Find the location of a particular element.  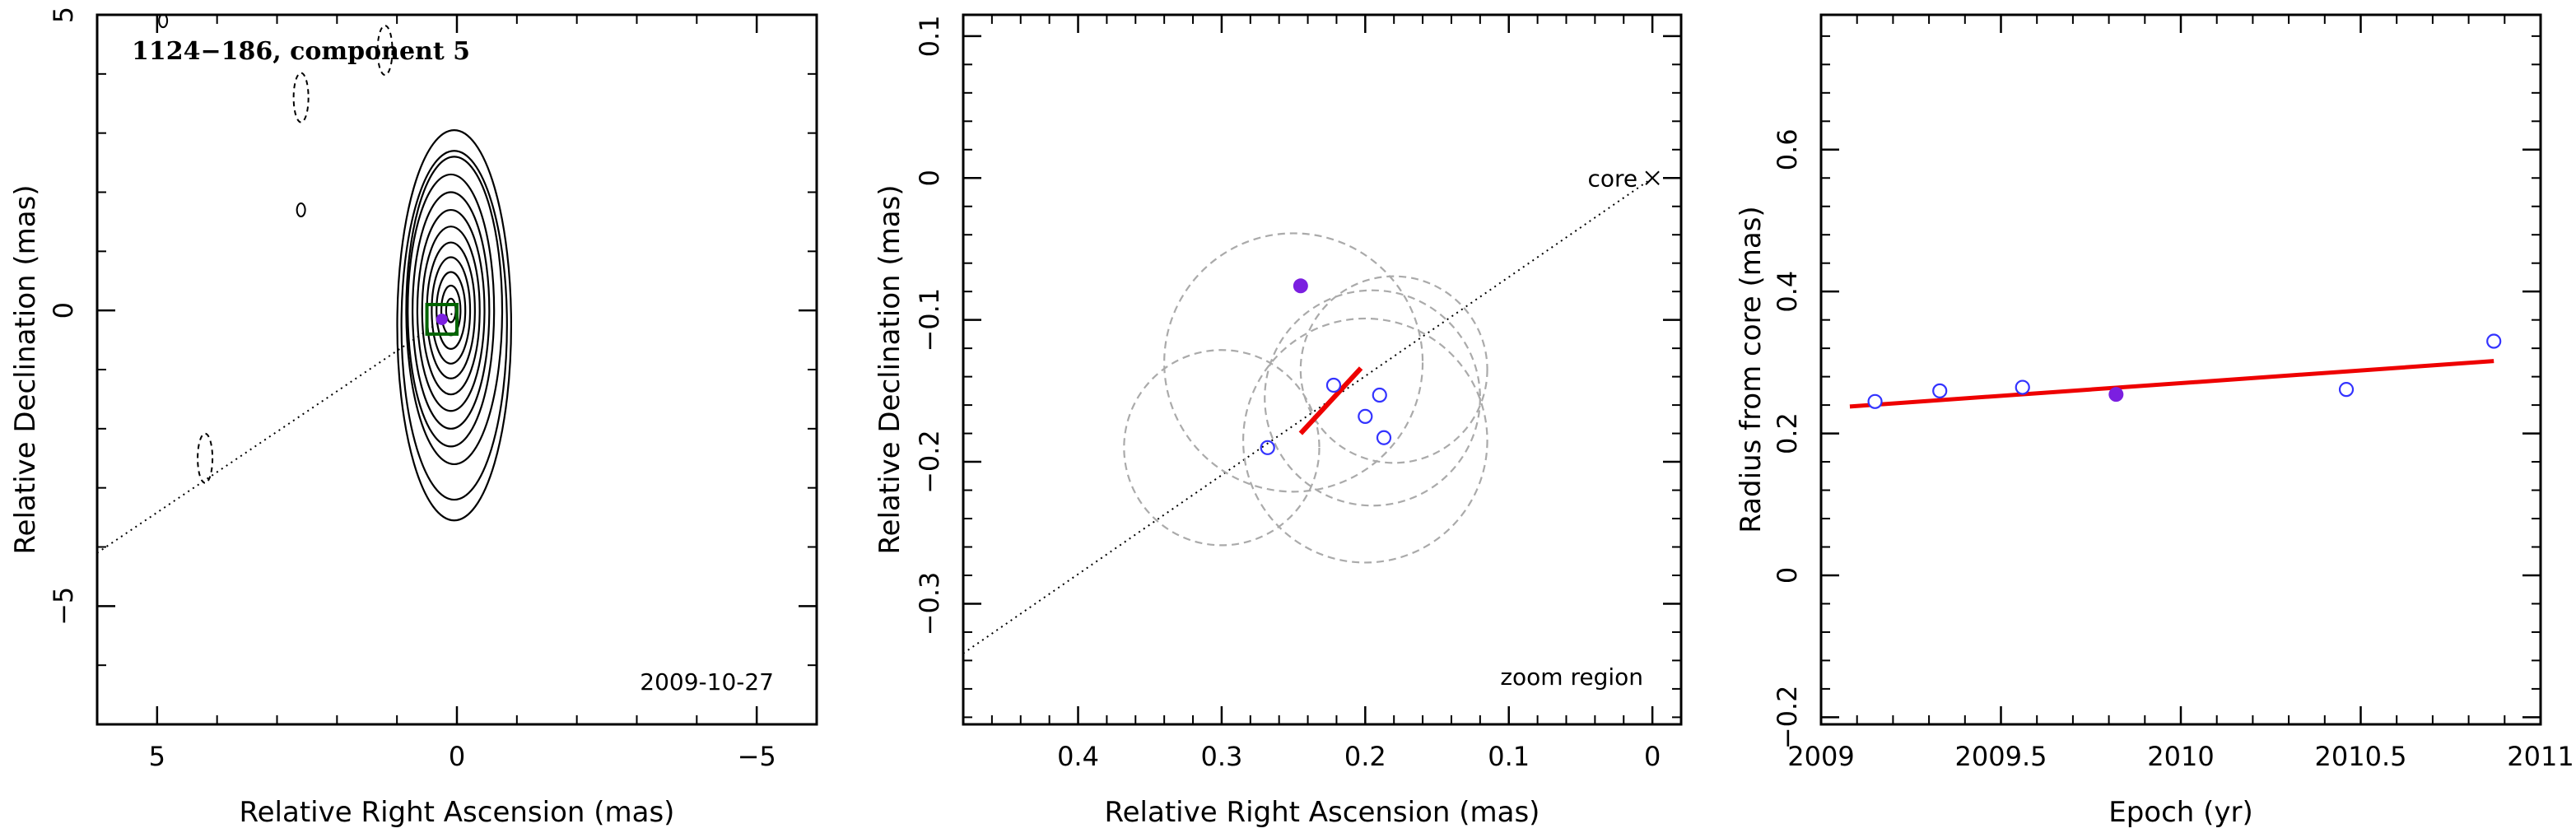

x-axis-title: Epoch (yr) is located at coordinates (2180, 812).